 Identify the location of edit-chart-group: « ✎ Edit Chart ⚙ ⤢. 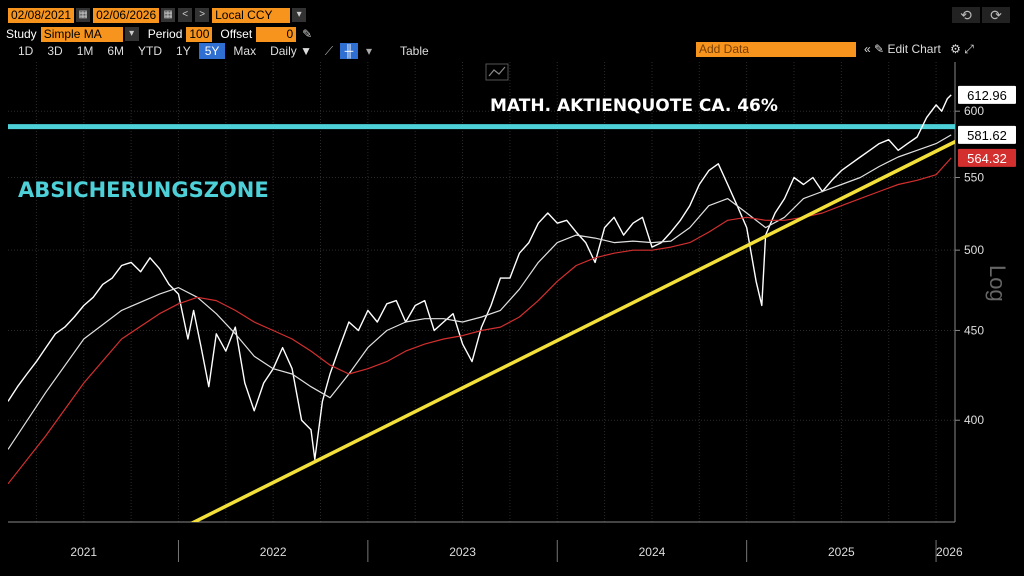
(919, 49).